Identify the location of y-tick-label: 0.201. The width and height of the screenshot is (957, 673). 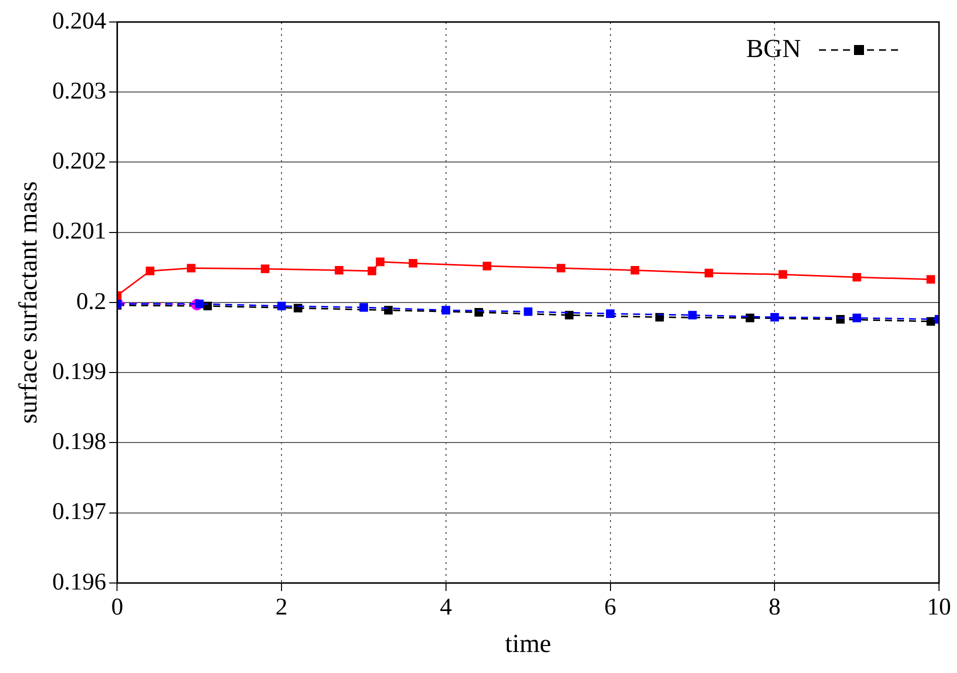
(79, 231).